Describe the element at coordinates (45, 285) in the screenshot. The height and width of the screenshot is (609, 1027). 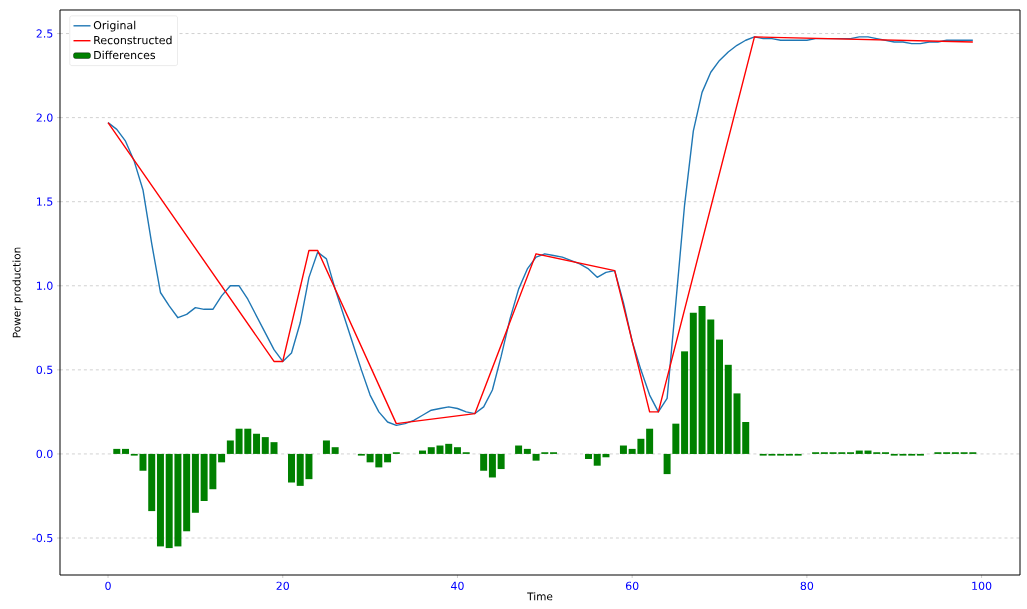
I see `y-tick-label: 1.0` at that location.